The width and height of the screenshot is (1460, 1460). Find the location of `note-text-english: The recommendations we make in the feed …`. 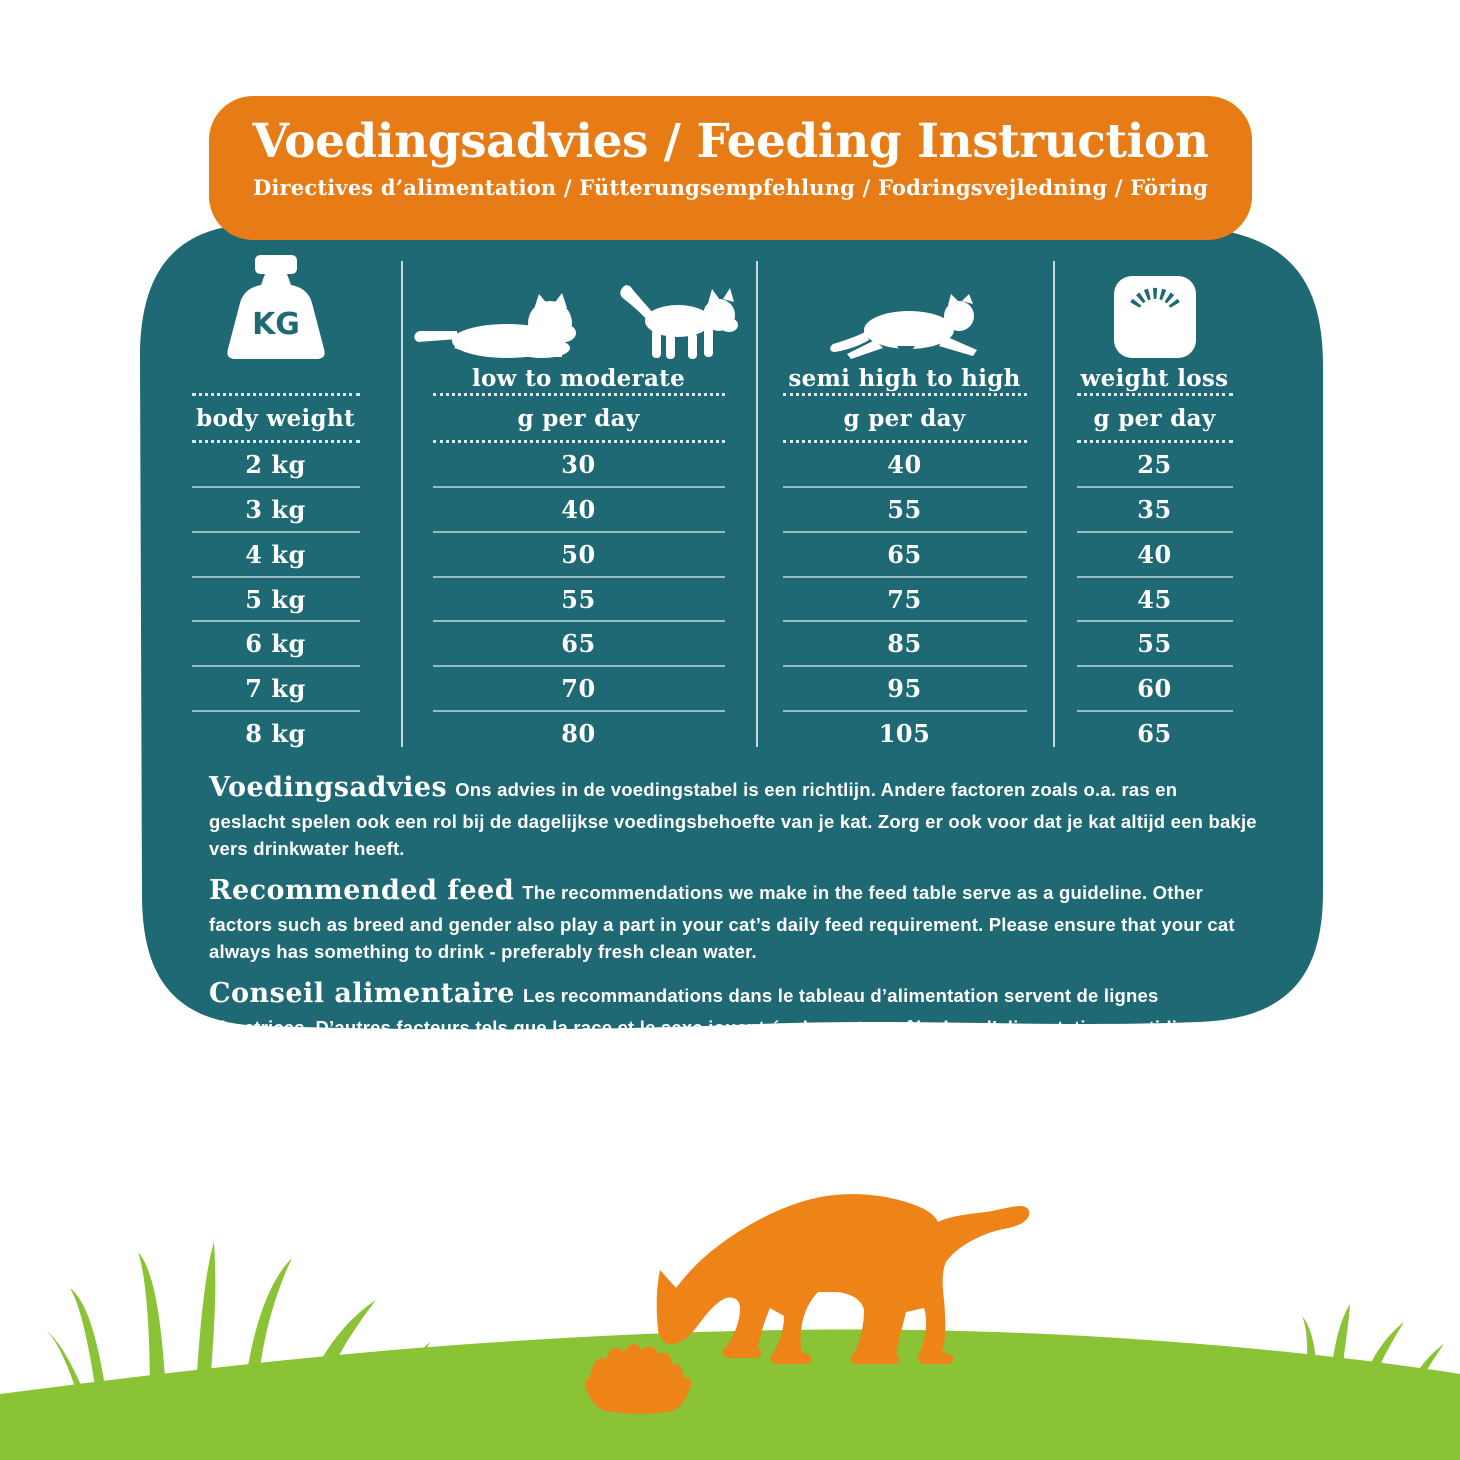

note-text-english: The recommendations we make in the feed … is located at coordinates (722, 922).